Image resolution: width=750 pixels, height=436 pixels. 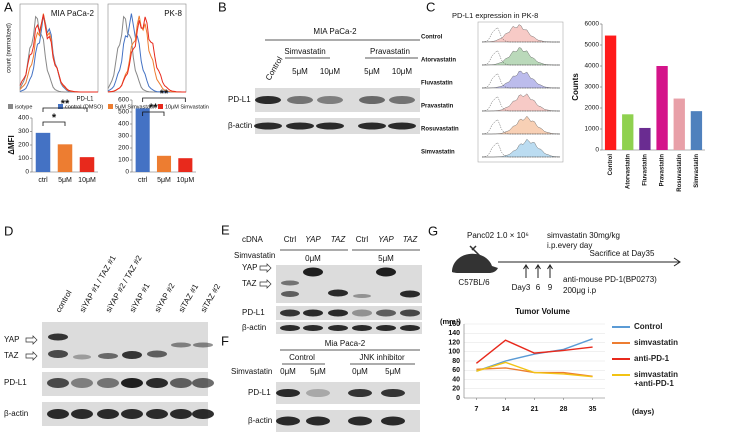 I want to click on protocol-text: 9, so click(x=550, y=287).